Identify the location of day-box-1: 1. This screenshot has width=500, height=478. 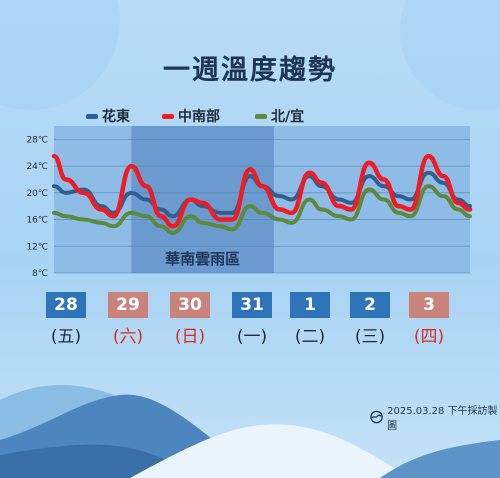
(310, 305).